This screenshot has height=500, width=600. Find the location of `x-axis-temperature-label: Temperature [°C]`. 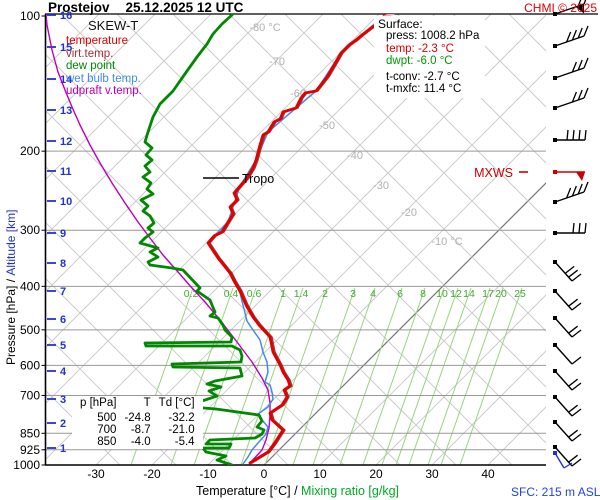

x-axis-temperature-label: Temperature [°C] is located at coordinates (243, 491).